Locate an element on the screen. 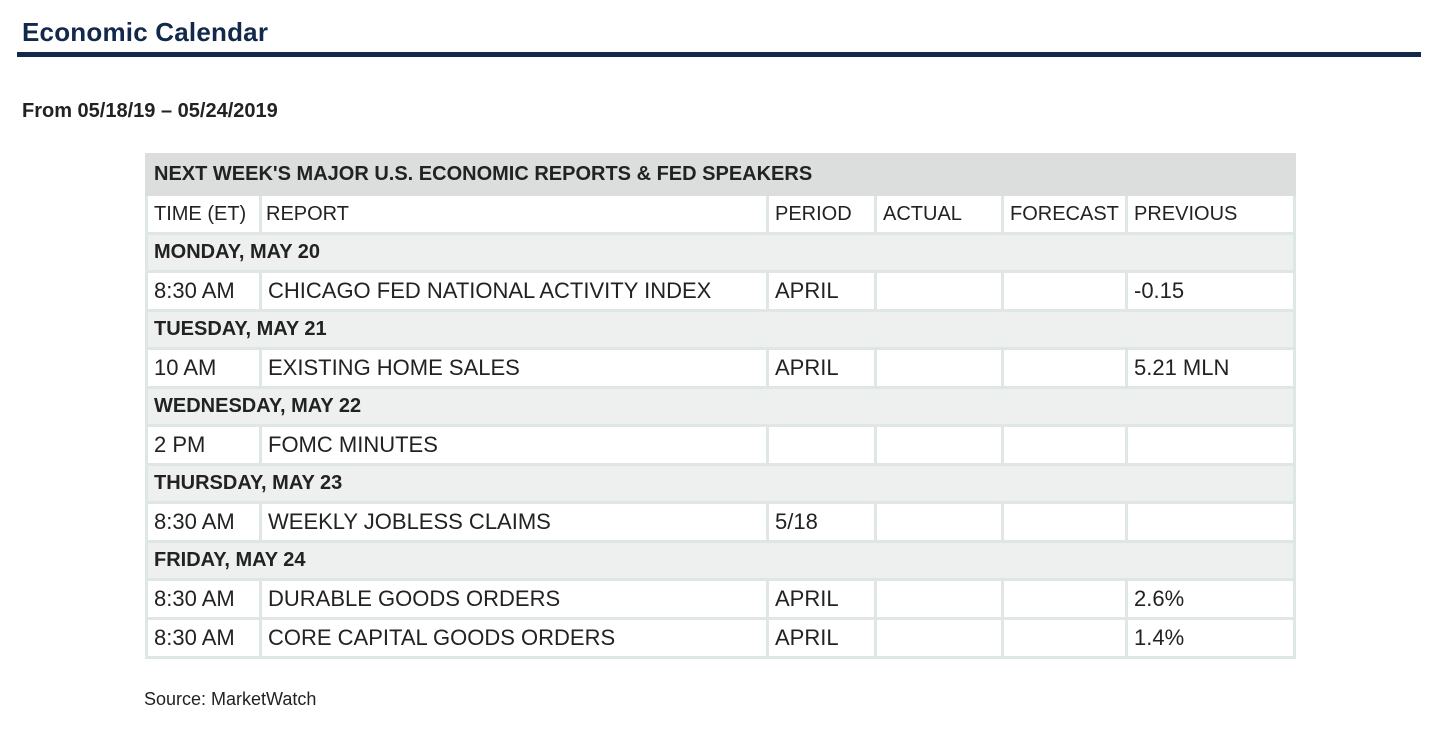 This screenshot has height=733, width=1446. table-row: 8:30 AM DURABLE GOODS ORDERS APRIL 2.6% is located at coordinates (721, 599).